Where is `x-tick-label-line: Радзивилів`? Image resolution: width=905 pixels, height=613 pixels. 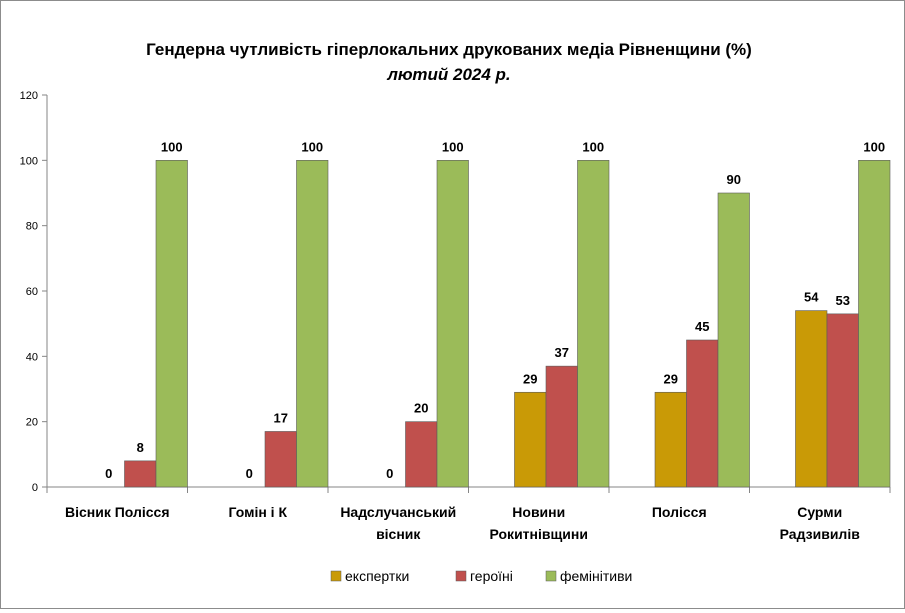
x-tick-label-line: Радзивилів is located at coordinates (820, 534).